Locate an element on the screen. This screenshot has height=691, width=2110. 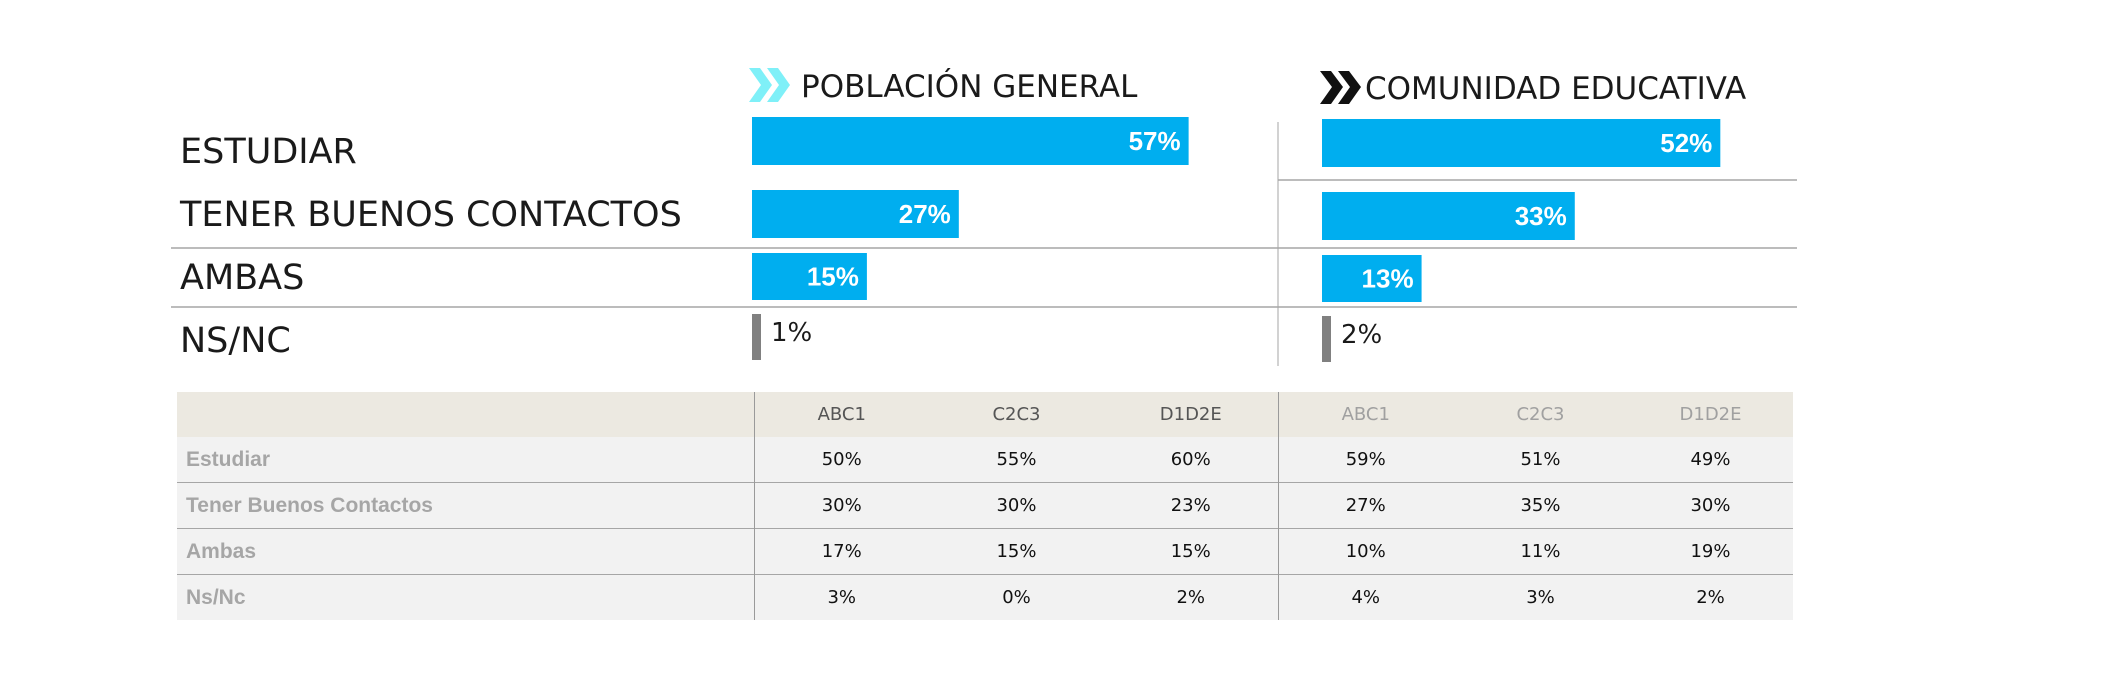
table-cell: 17% is located at coordinates (841, 551).